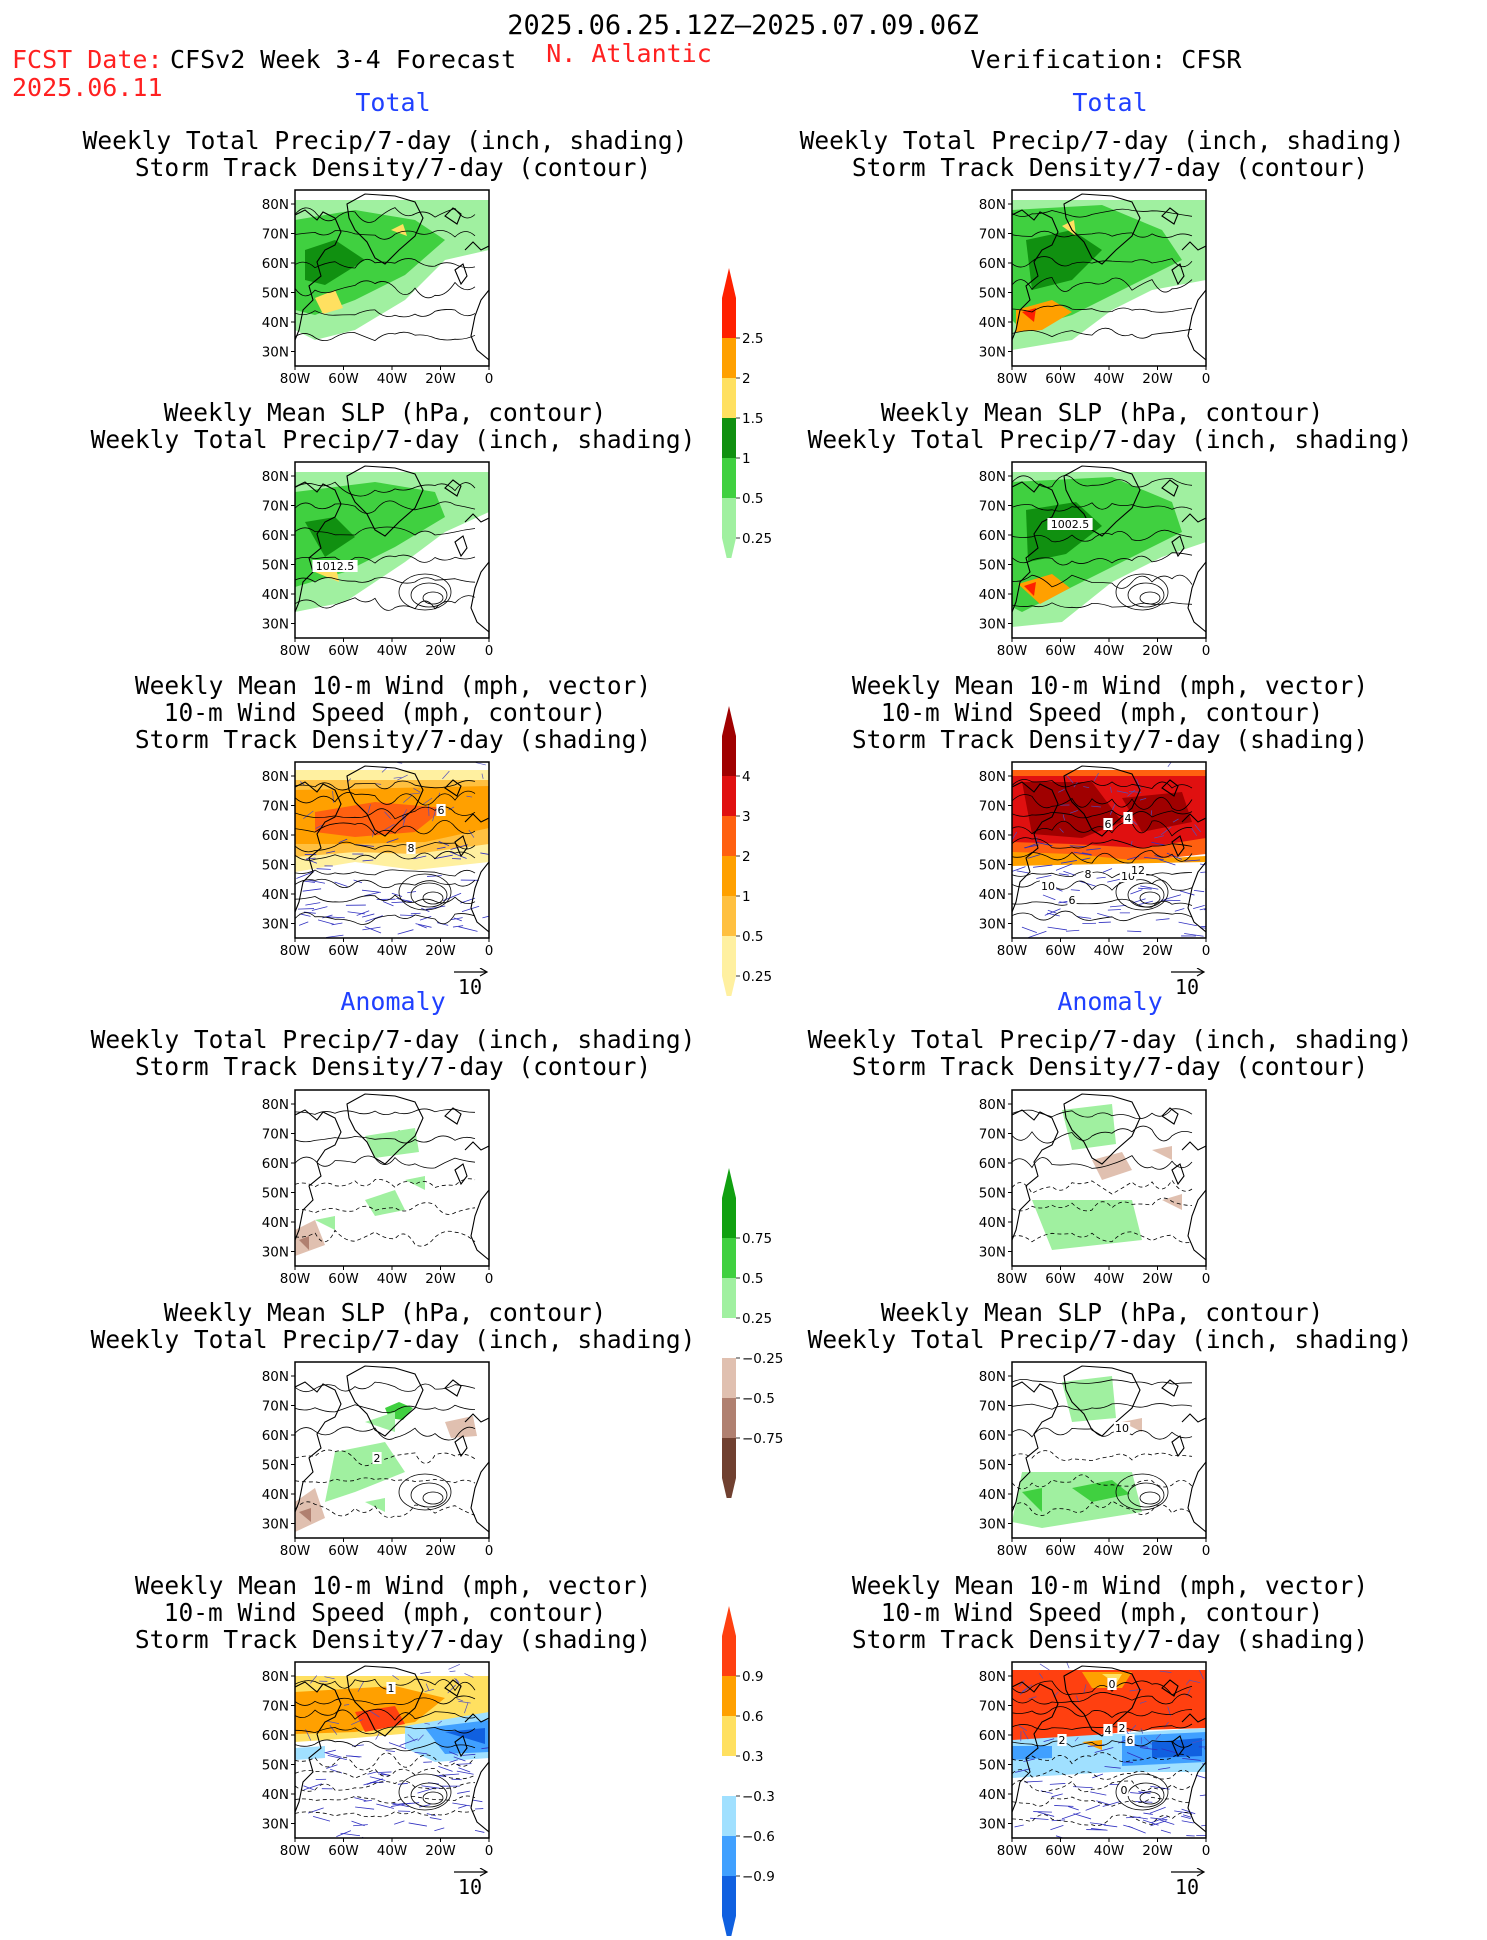 The height and width of the screenshot is (1940, 1487). What do you see at coordinates (1122, 1428) in the screenshot?
I see `contour-label: 10` at bounding box center [1122, 1428].